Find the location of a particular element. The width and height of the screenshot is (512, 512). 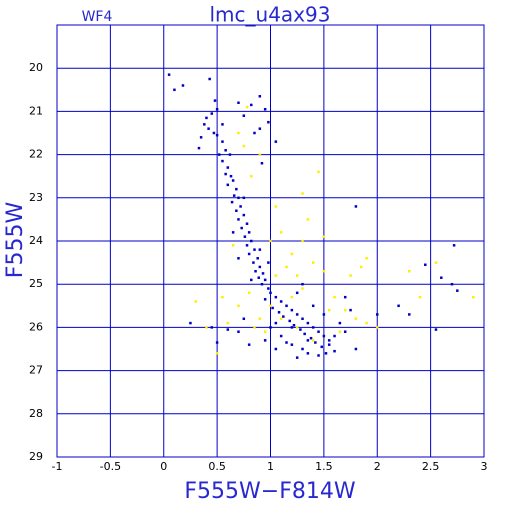

x-tick-label: 2.5 is located at coordinates (431, 466).